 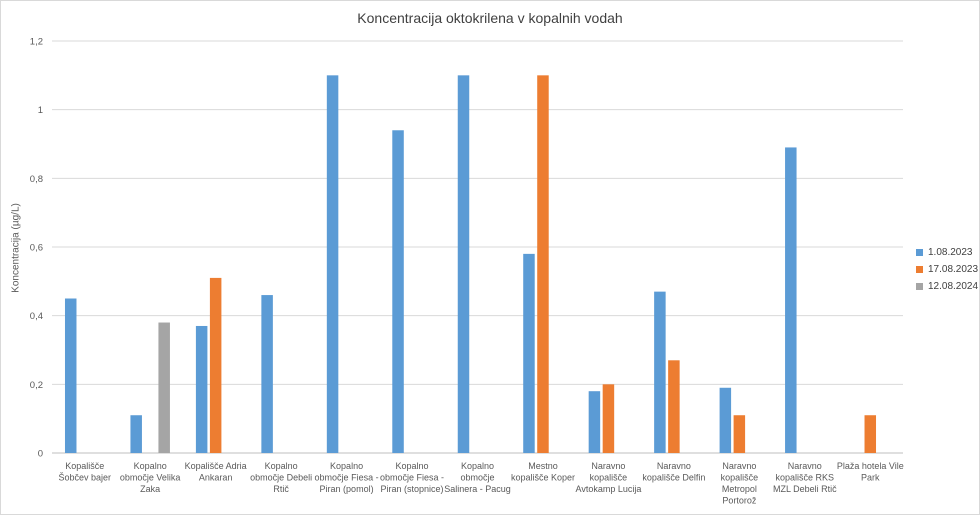 What do you see at coordinates (84, 478) in the screenshot?
I see `x-tick-label: Šobčev bajer` at bounding box center [84, 478].